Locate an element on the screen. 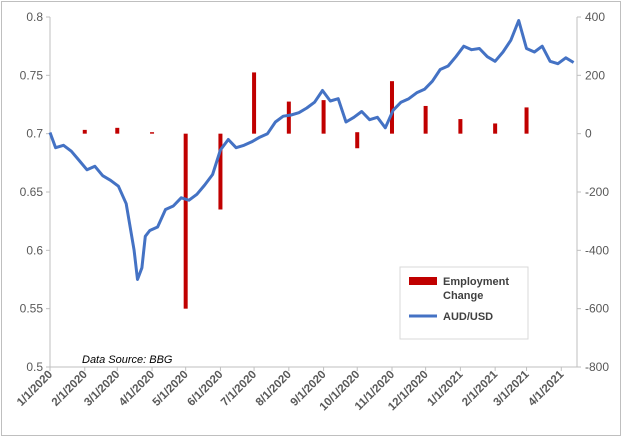 This screenshot has height=439, width=624. legend: Employment Change AUD/USD is located at coordinates (464, 303).